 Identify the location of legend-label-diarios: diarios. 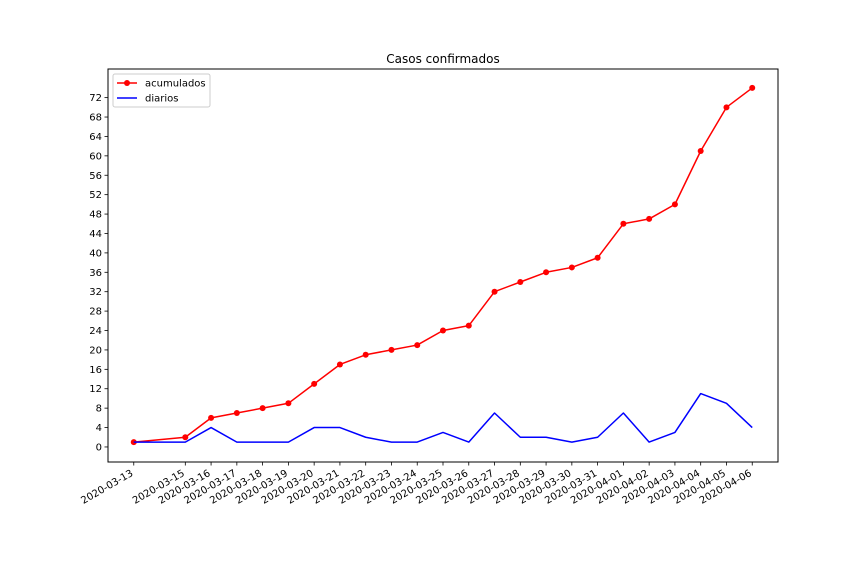
(161, 99).